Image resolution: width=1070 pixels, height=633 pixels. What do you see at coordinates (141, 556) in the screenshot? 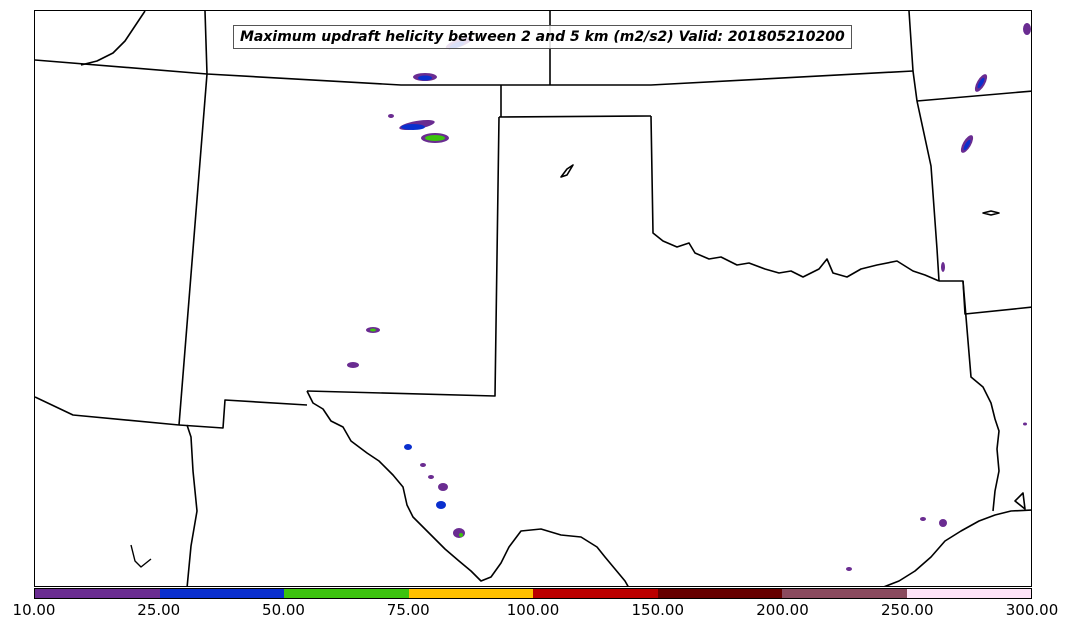
I see `lake-baja` at bounding box center [141, 556].